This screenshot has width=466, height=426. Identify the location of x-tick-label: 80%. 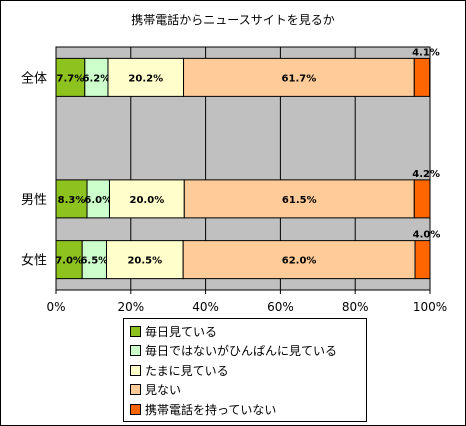
(355, 307).